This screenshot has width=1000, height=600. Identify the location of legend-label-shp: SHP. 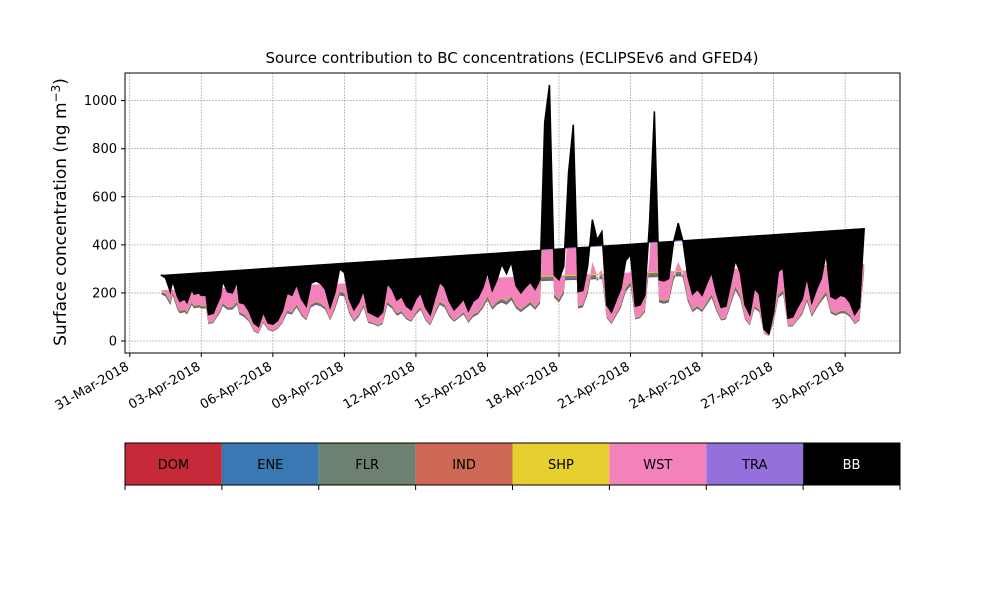
(561, 465).